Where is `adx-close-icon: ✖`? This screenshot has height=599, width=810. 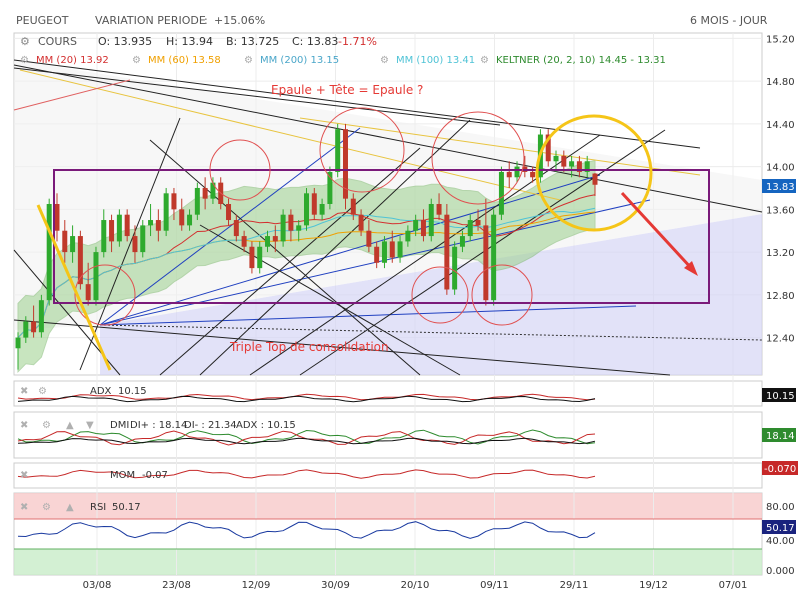 adx-close-icon: ✖ is located at coordinates (24, 391).